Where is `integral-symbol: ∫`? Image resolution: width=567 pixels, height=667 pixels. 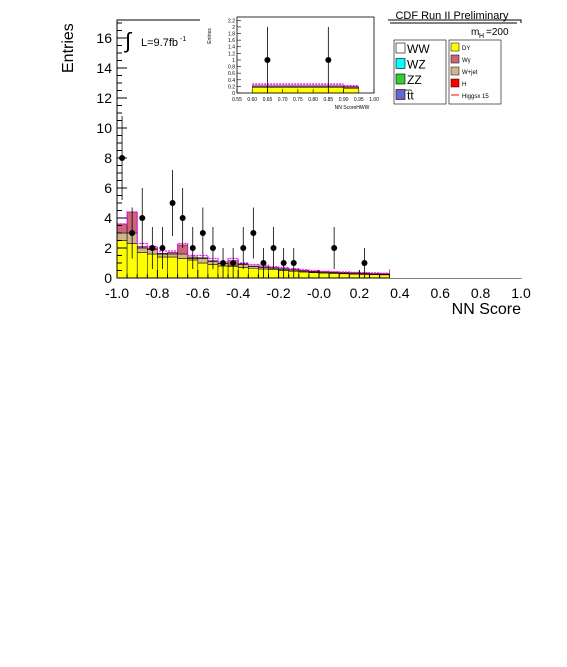
integral-symbol: ∫ is located at coordinates (128, 40).